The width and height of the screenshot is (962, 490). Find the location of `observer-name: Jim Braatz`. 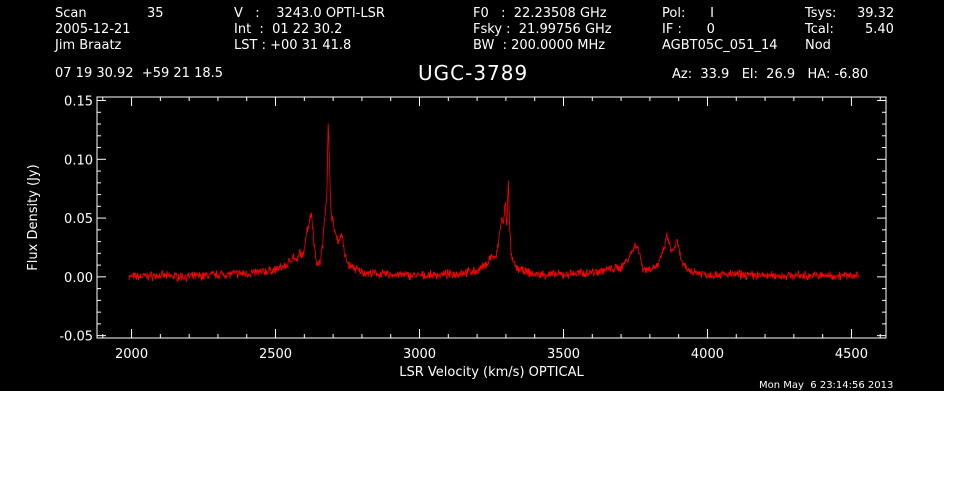

observer-name: Jim Braatz is located at coordinates (88, 45).